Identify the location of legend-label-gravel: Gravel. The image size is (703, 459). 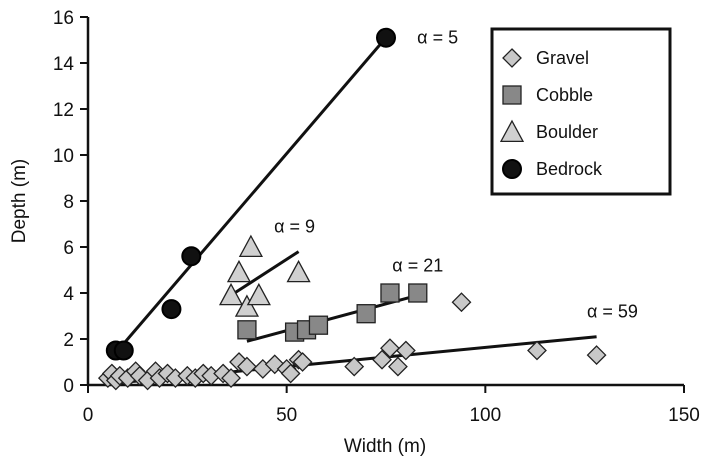
(562, 58).